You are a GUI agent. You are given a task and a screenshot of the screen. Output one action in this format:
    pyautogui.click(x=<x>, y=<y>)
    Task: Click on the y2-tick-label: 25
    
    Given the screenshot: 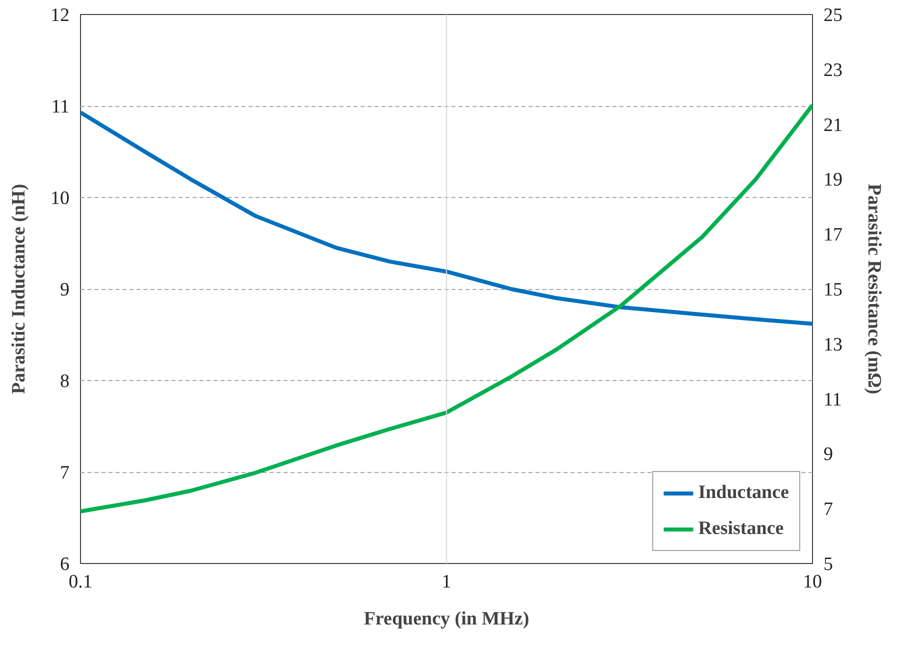 What is the action you would take?
    pyautogui.click(x=833, y=15)
    